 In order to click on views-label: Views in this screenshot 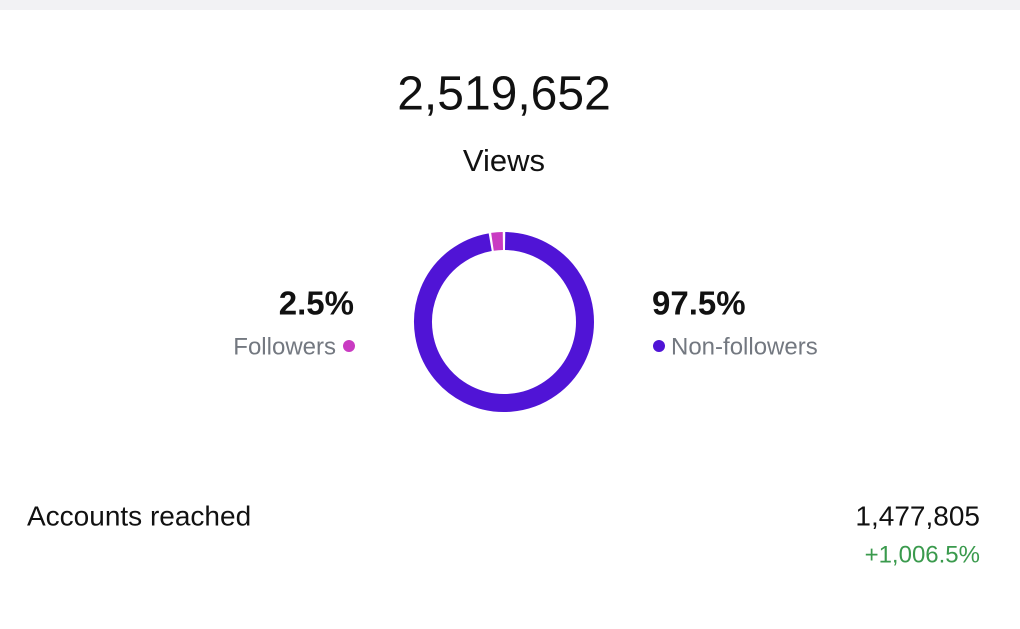, I will do `click(504, 160)`.